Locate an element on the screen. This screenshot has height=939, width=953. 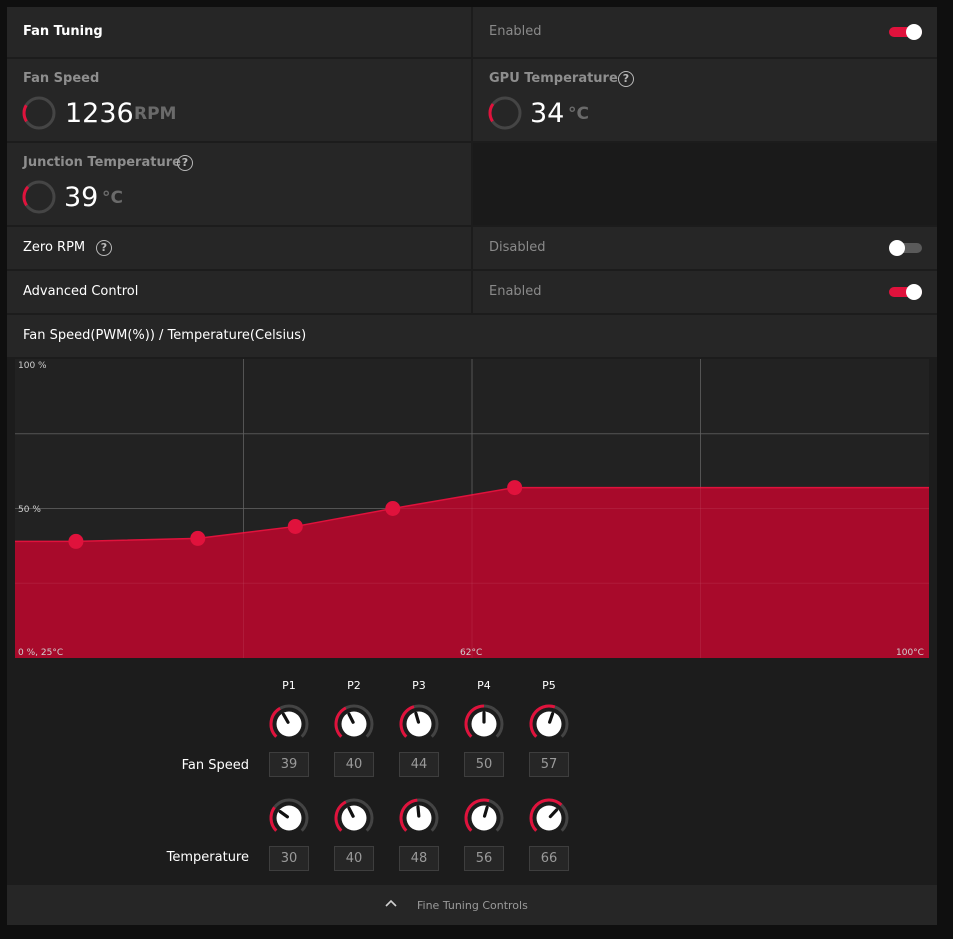
fan-speed-cell is located at coordinates (239, 100).